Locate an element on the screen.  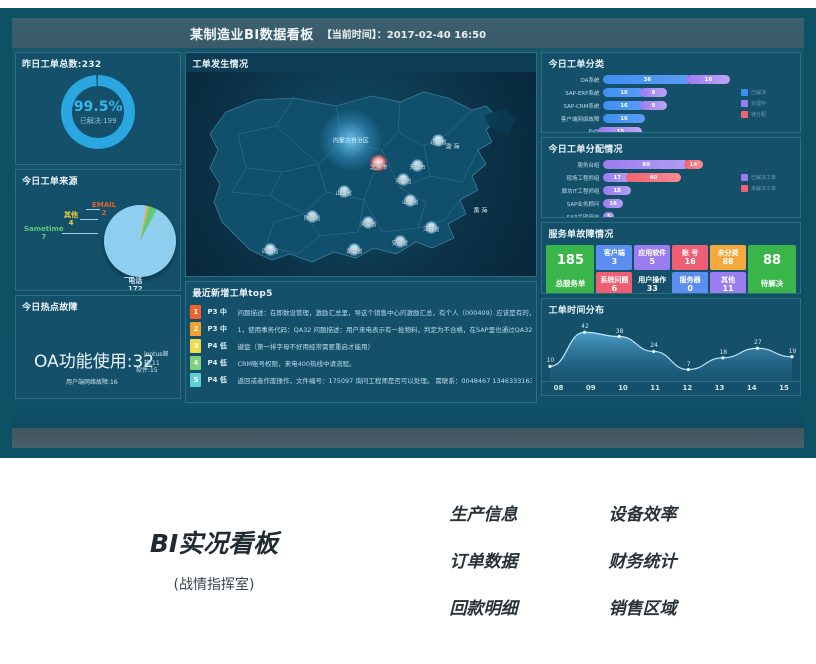
tile-total-services-label: 总服务单 is located at coordinates (570, 283).